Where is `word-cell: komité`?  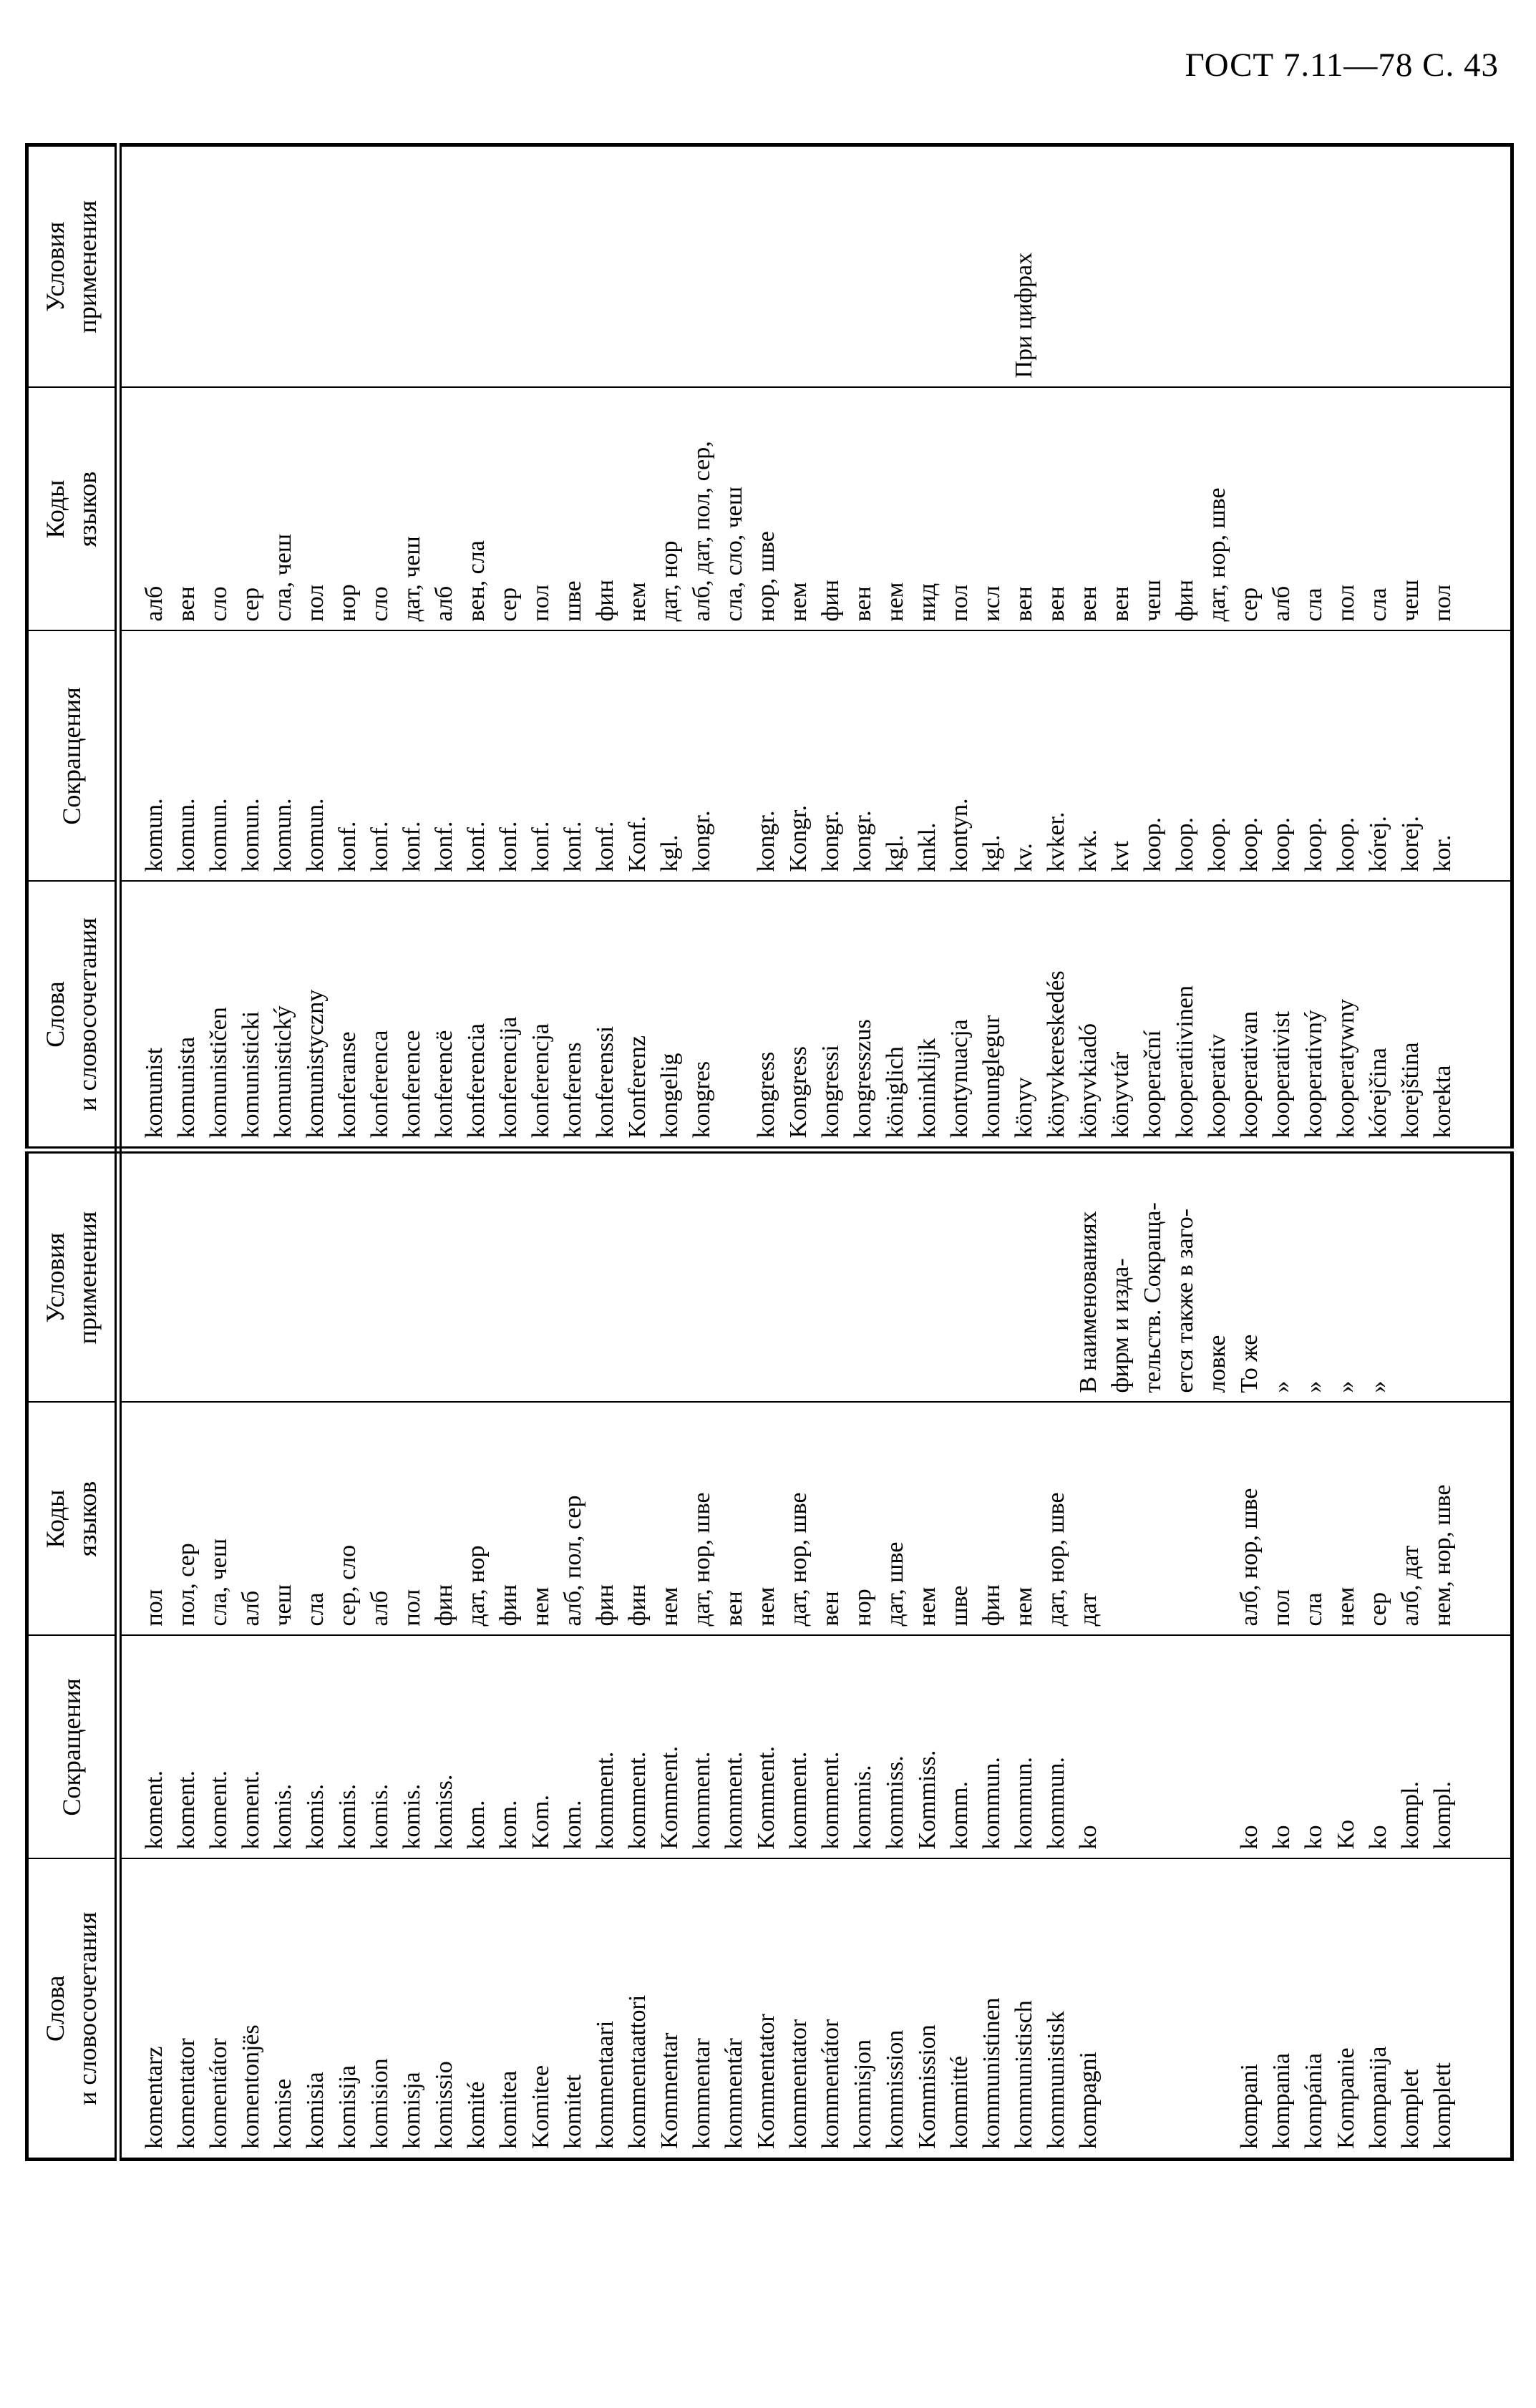 word-cell: komité is located at coordinates (476, 2009).